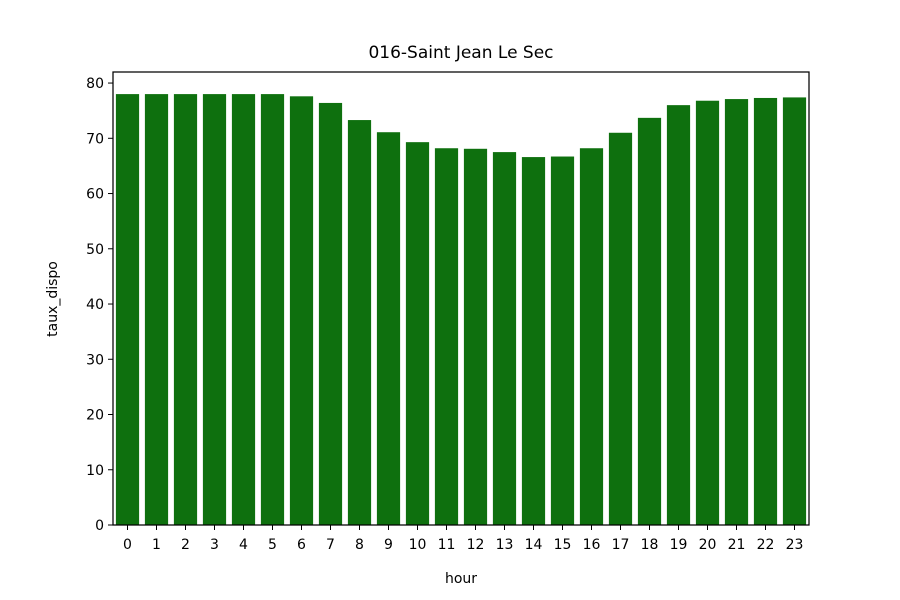 The image size is (900, 600). What do you see at coordinates (621, 545) in the screenshot?
I see `x-tick-label: 17` at bounding box center [621, 545].